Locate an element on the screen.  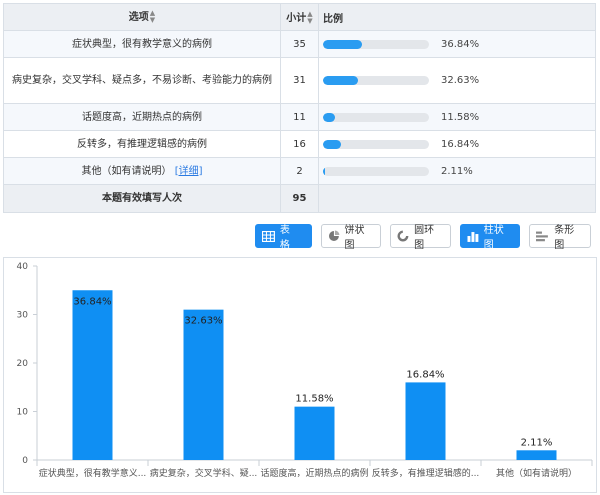
chart-type-toolbar: 表格 饼状图 圆环图 柱状图 条形图 is located at coordinates (427, 237).